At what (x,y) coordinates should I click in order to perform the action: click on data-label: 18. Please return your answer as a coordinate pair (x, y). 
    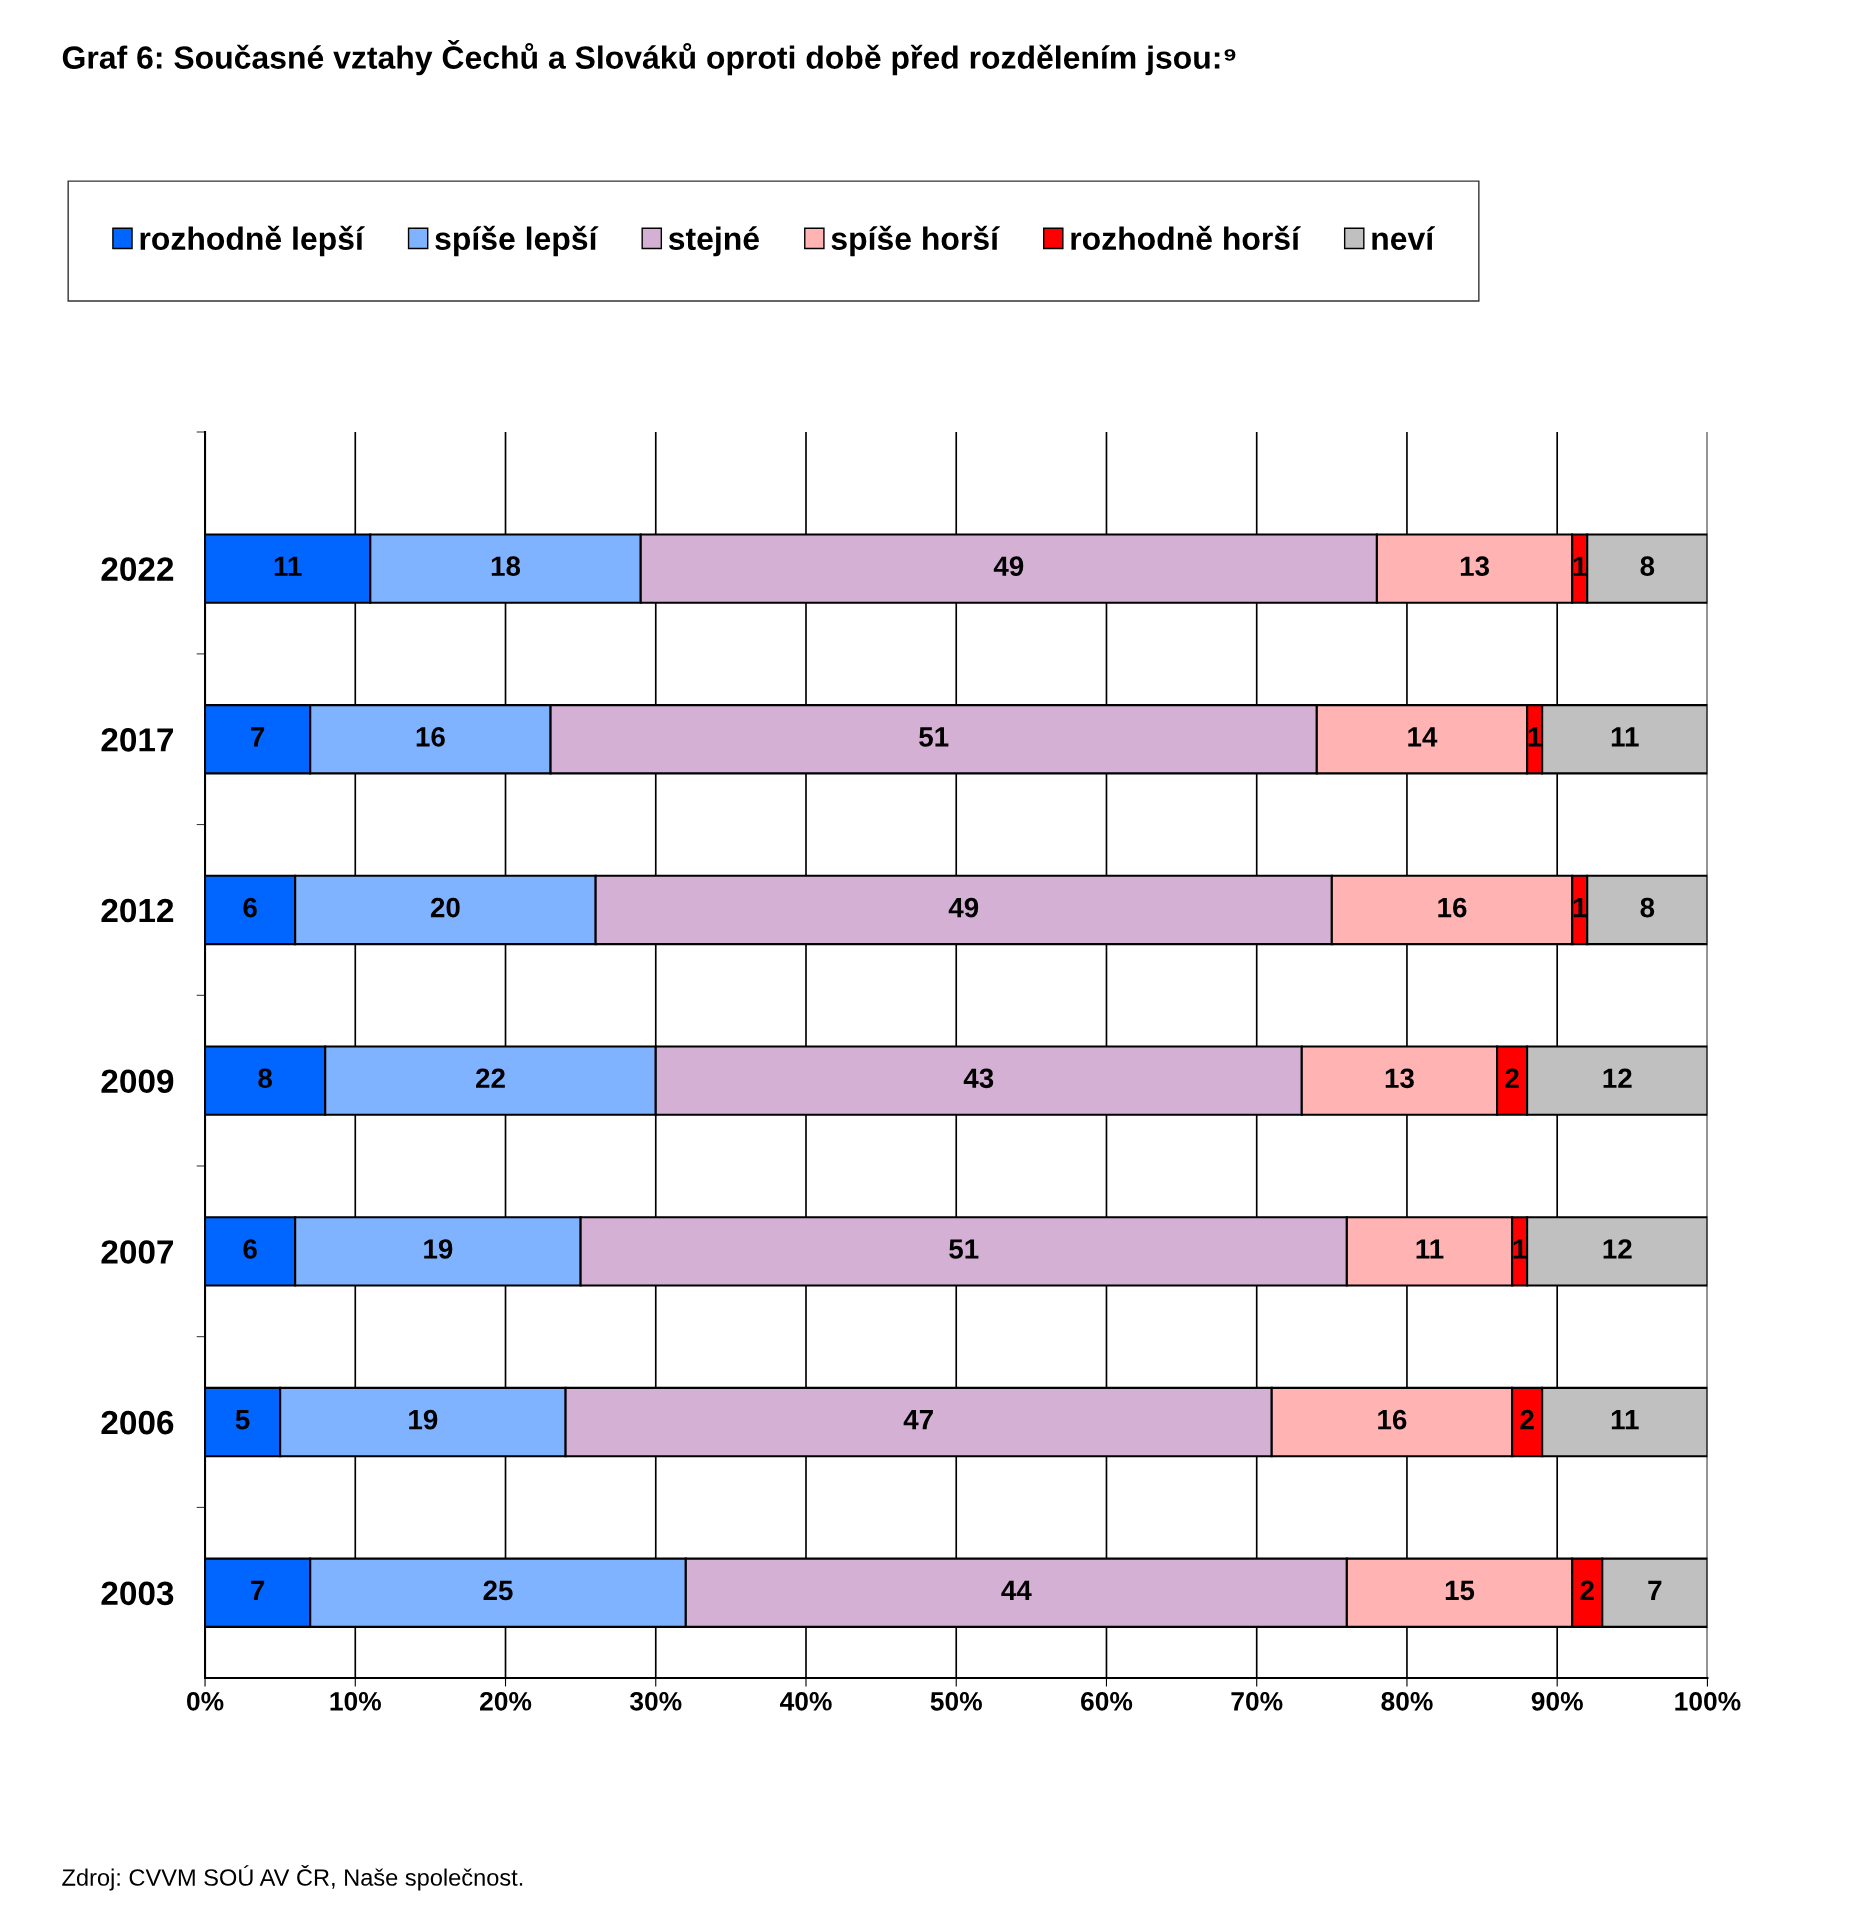
    Looking at the image, I should click on (506, 566).